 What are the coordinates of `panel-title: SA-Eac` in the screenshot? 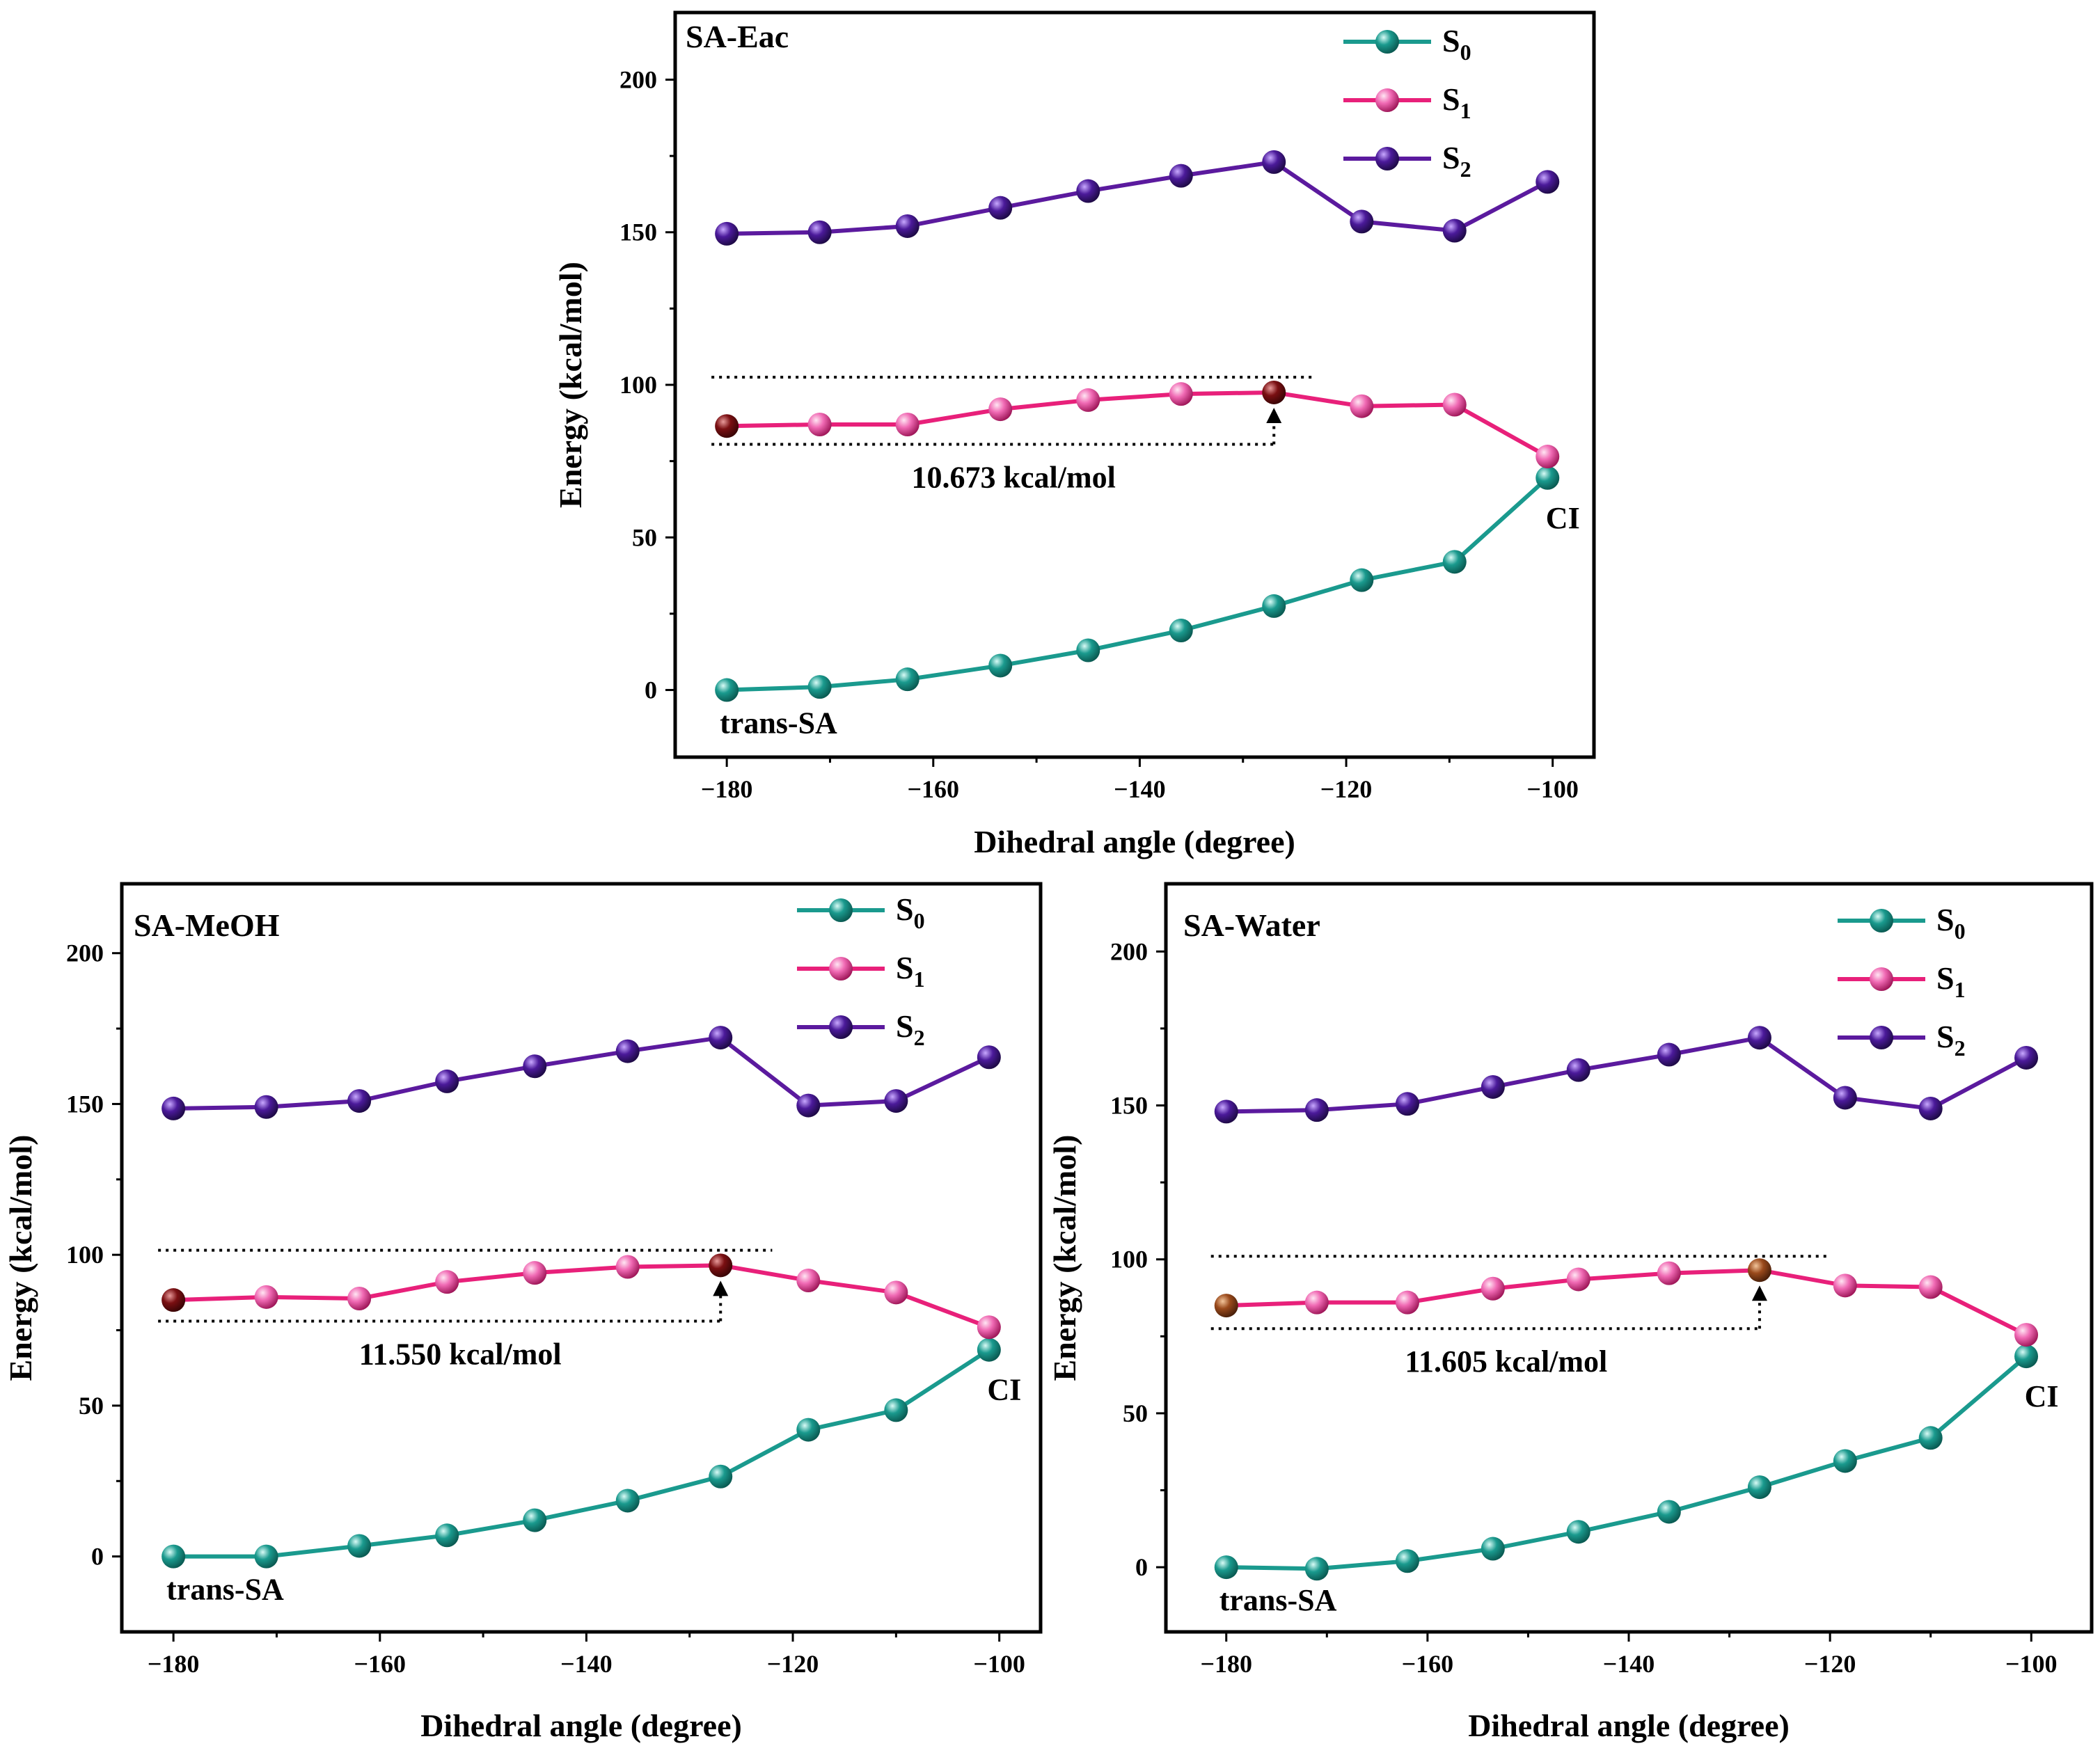 It's located at (738, 36).